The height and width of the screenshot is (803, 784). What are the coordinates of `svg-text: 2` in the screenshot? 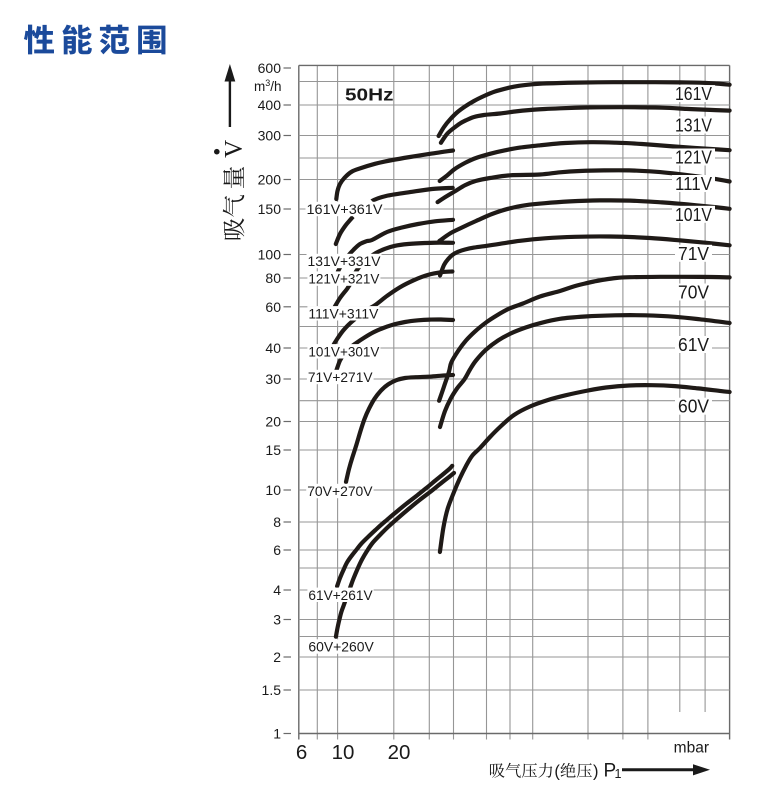 It's located at (277, 657).